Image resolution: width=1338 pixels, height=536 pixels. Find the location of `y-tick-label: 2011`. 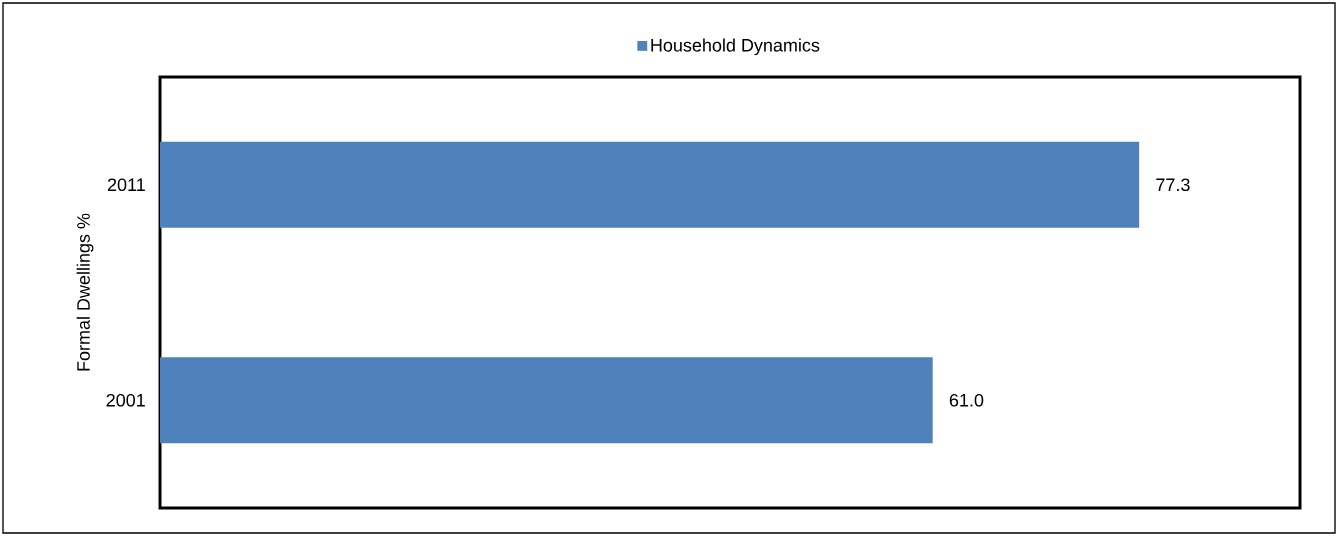

y-tick-label: 2011 is located at coordinates (126, 185).